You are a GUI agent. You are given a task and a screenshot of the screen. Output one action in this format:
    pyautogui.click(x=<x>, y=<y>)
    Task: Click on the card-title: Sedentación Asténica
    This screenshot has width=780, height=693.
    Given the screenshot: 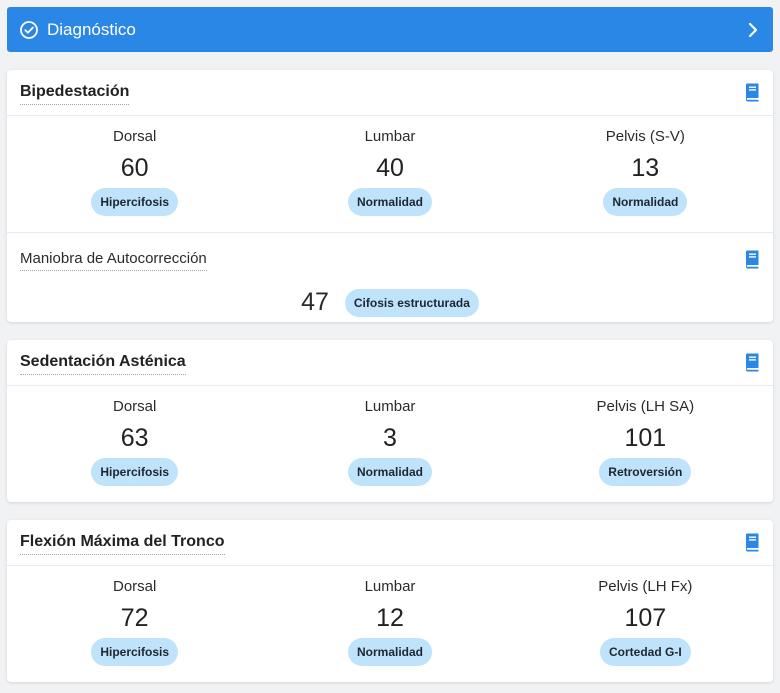 What is the action you would take?
    pyautogui.click(x=103, y=364)
    